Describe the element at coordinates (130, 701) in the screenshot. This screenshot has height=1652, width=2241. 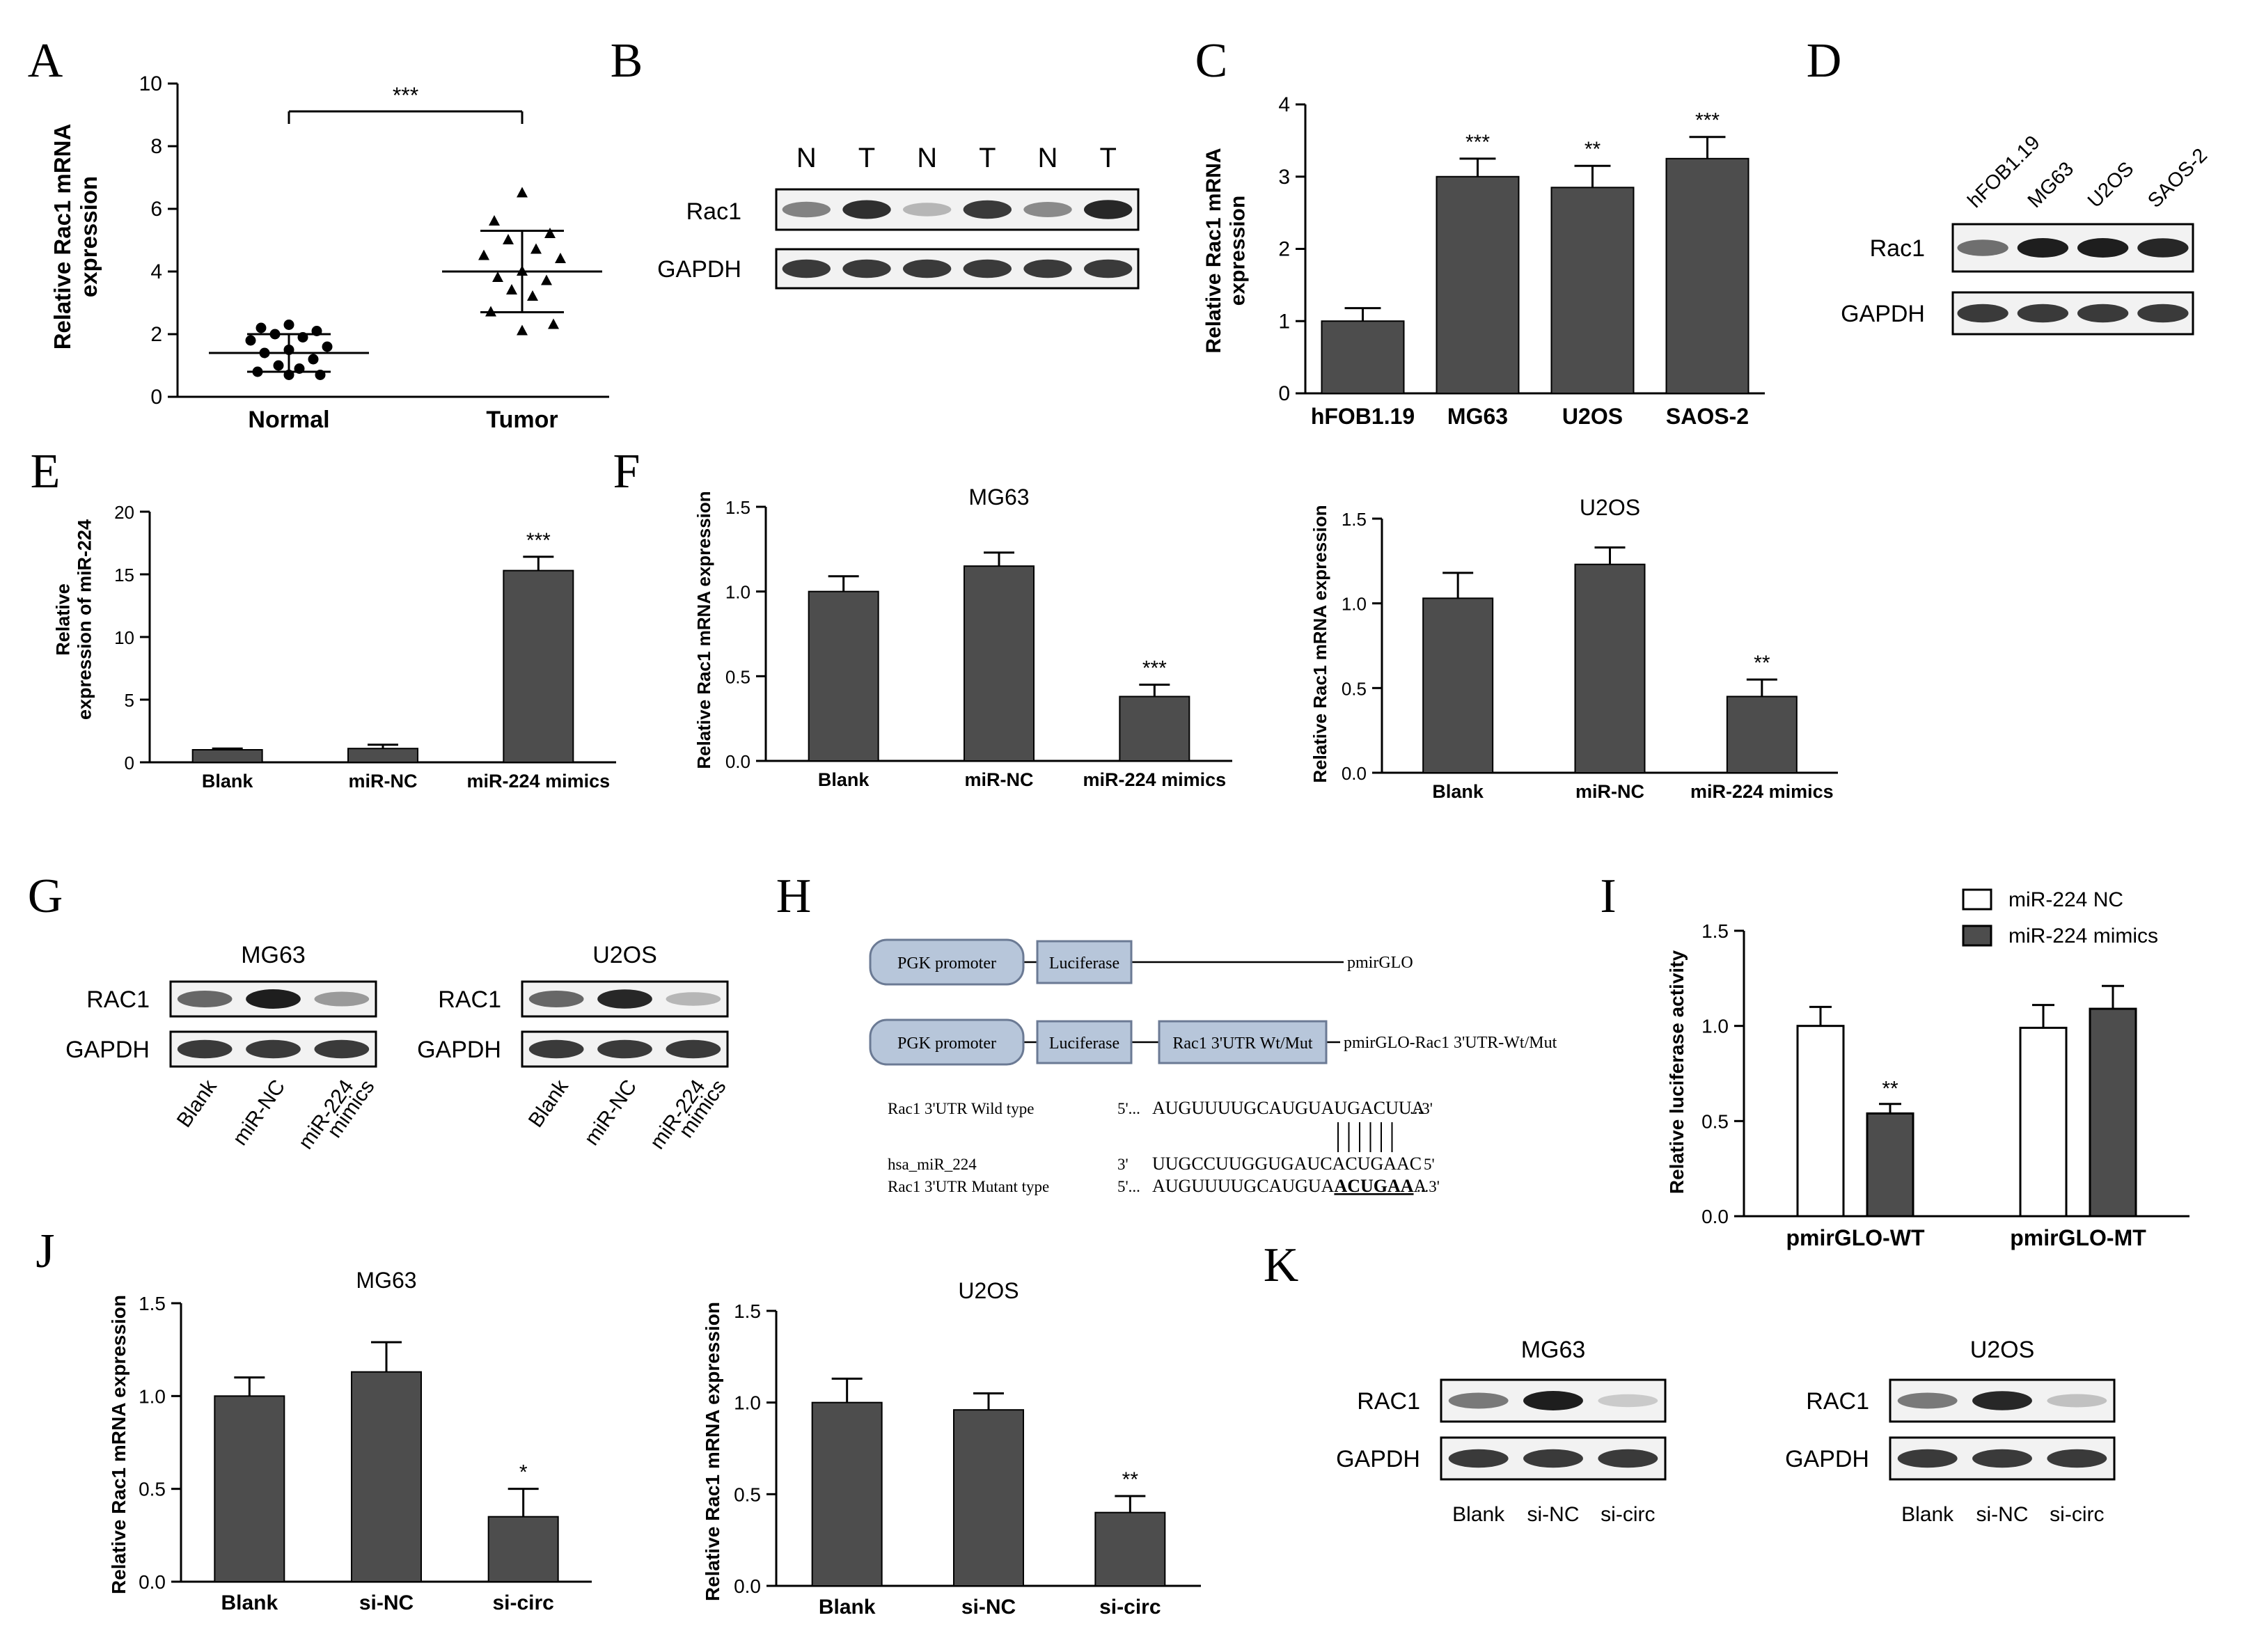
I see `y-tick-label: 5` at that location.